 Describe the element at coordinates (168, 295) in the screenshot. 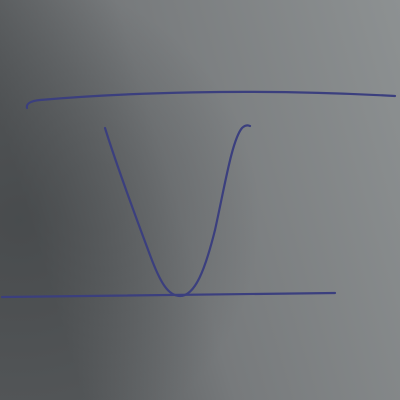

I see `bottom-line` at that location.